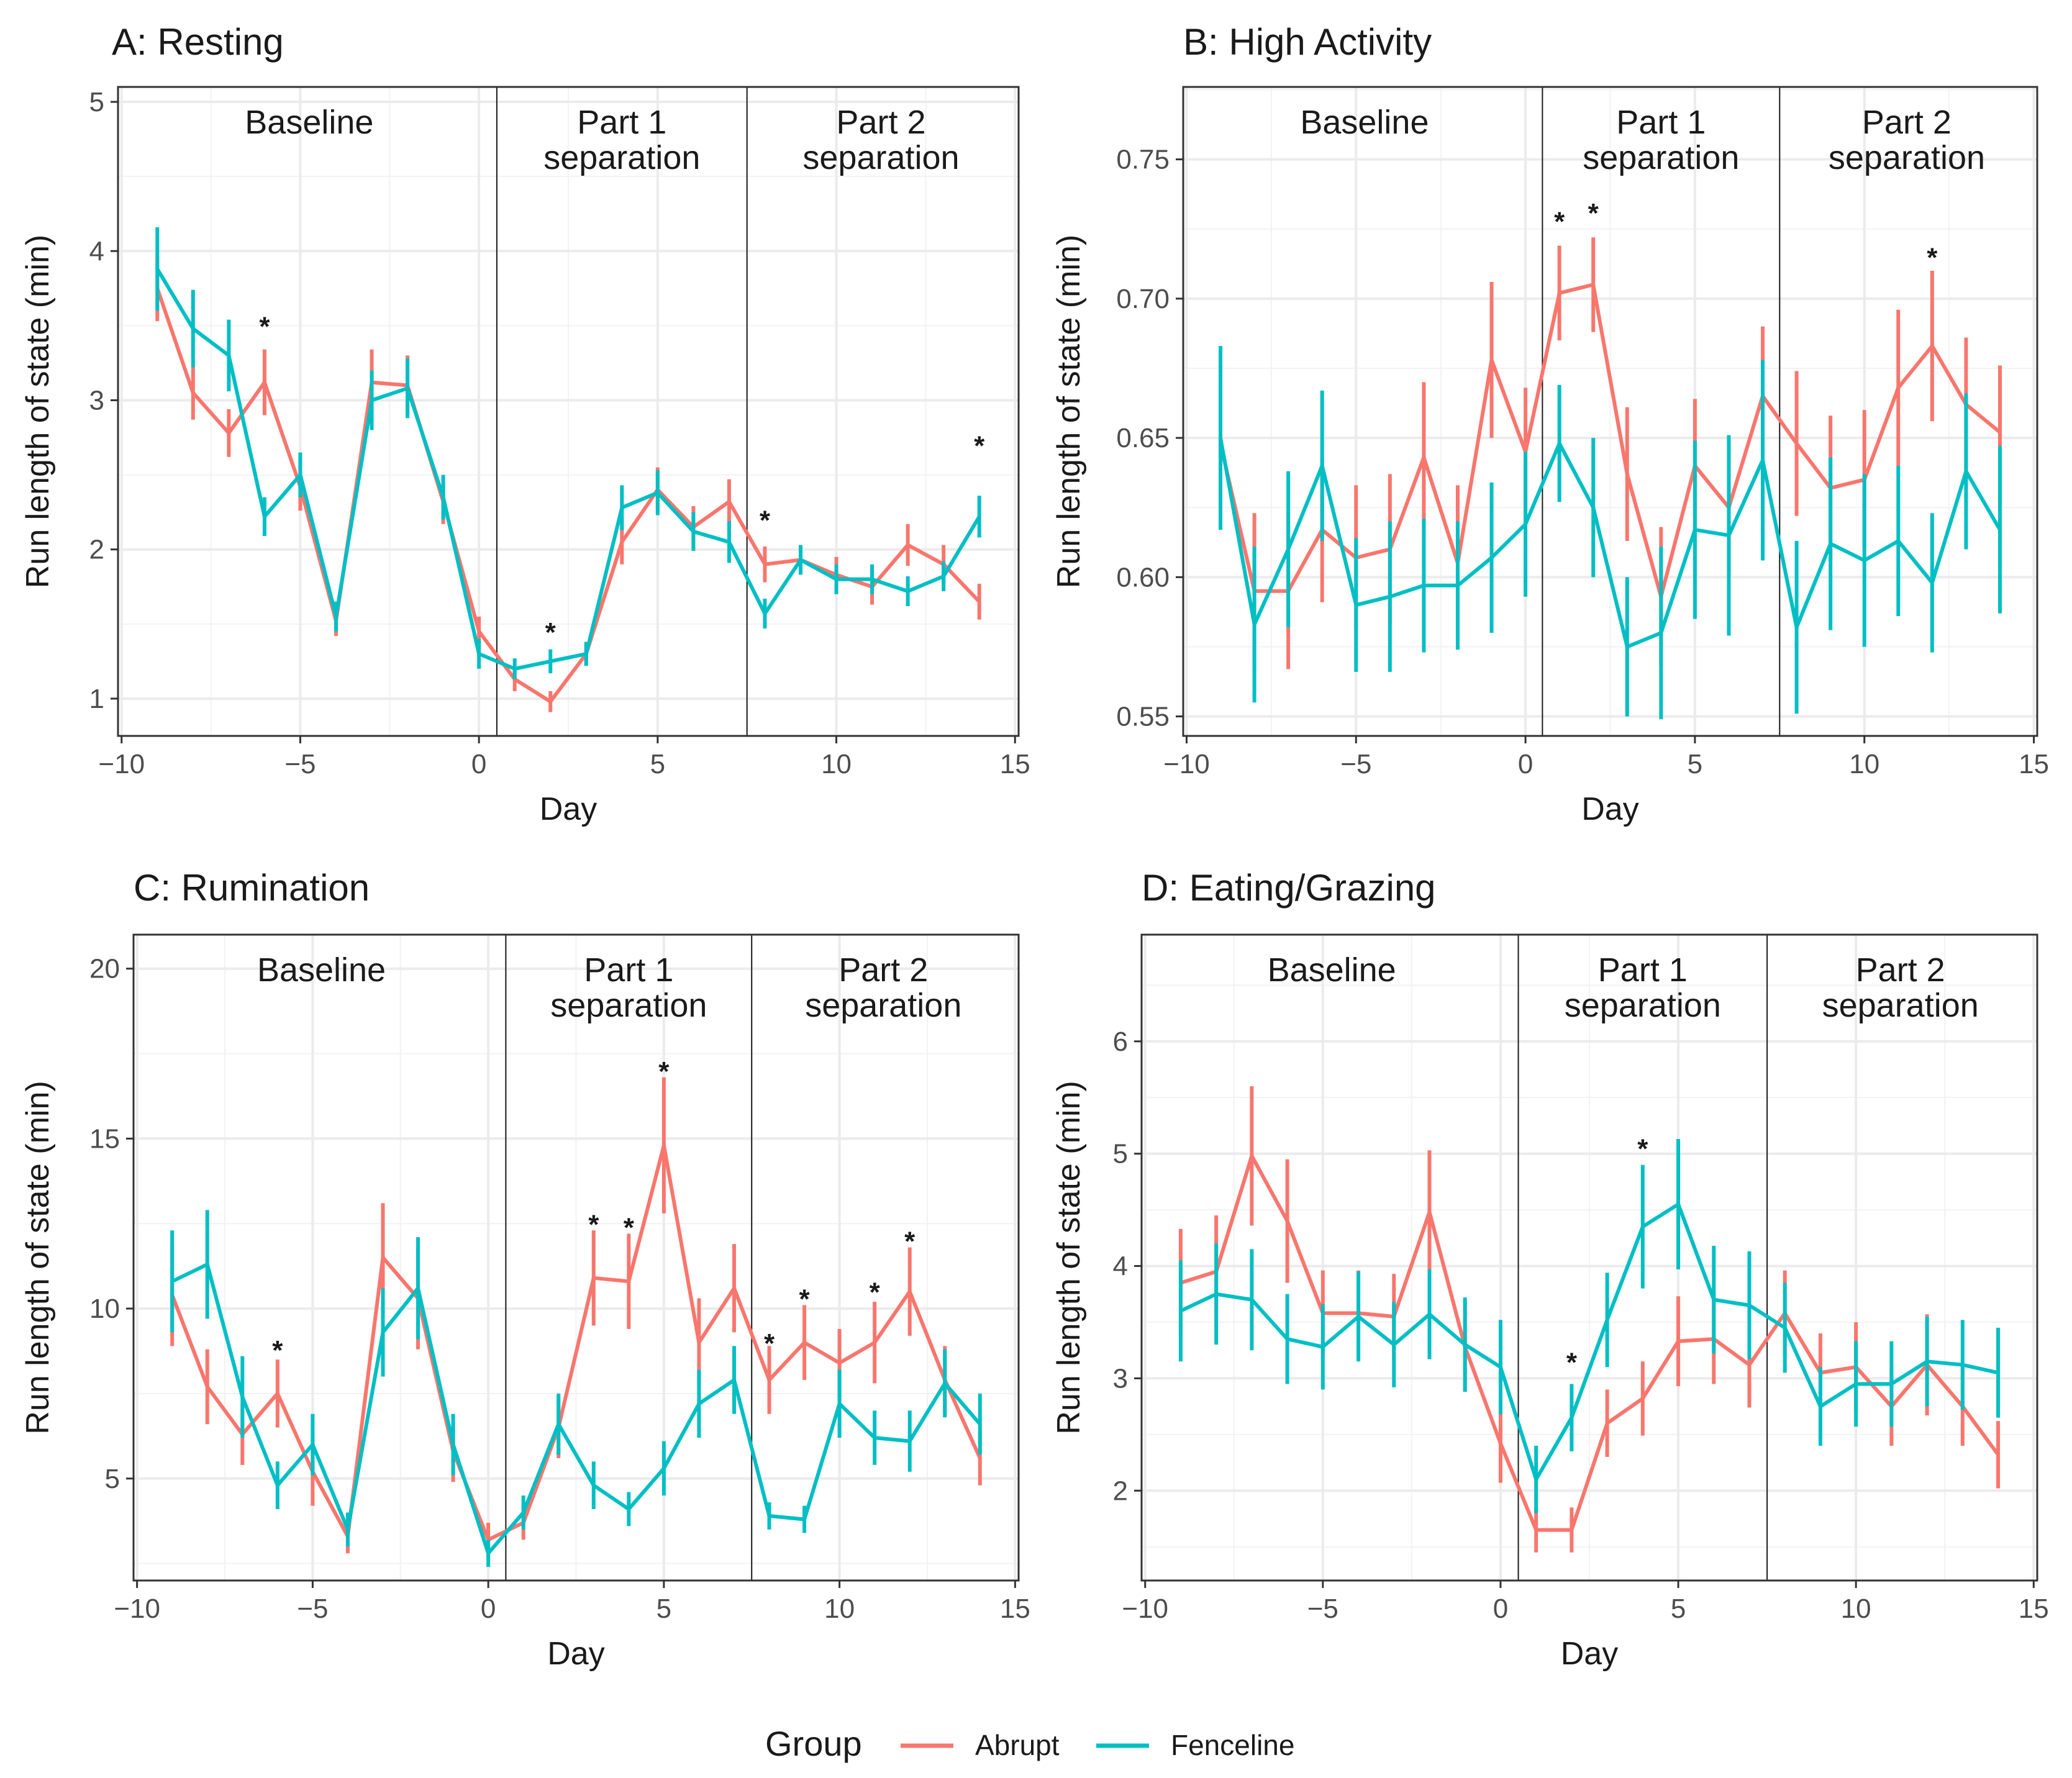 The width and height of the screenshot is (2072, 1778). Describe the element at coordinates (104, 1309) in the screenshot. I see `y-tick-label: 10` at that location.